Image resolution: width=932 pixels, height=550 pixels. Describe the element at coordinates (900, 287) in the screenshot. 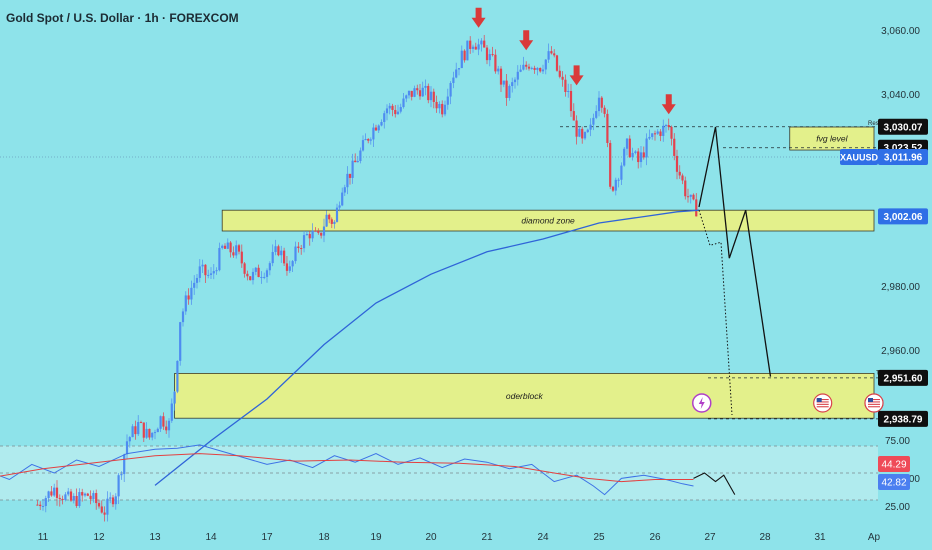

I see `y-tick-label: 2,980.00` at that location.